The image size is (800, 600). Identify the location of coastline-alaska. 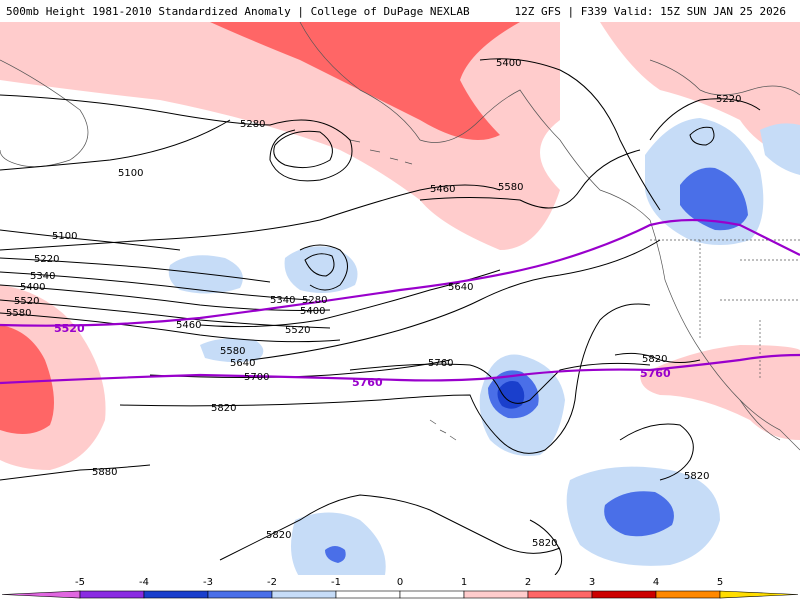
(475, 121).